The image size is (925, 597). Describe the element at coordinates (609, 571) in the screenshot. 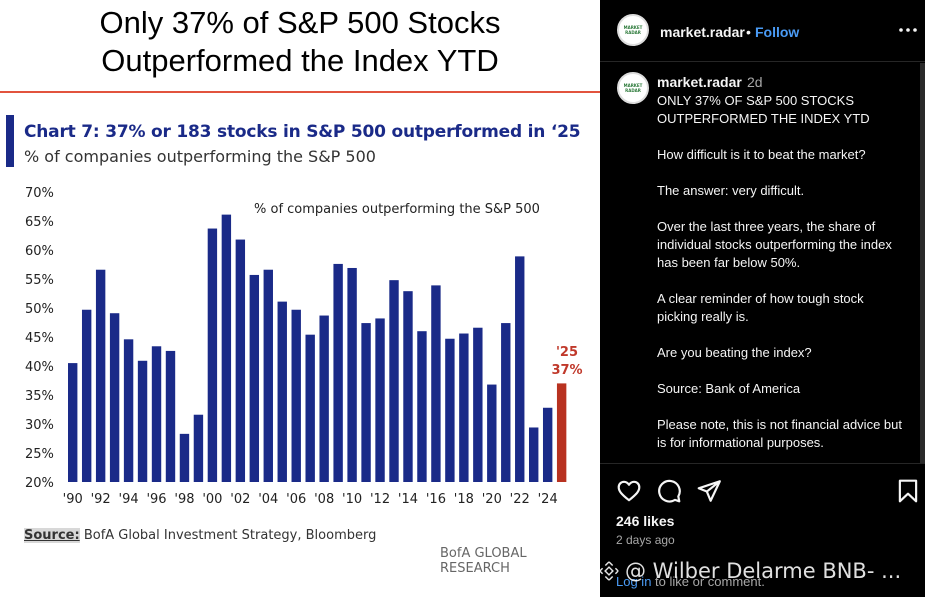

I see `binance-logo-icon` at that location.